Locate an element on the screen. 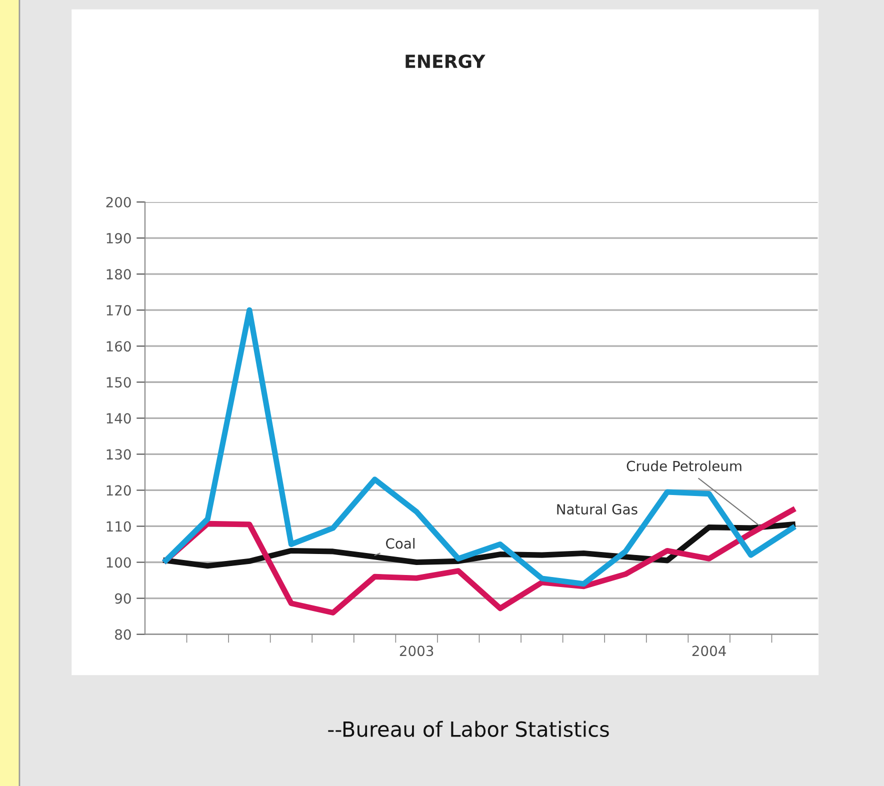  y-tick-label: 120 is located at coordinates (118, 490).